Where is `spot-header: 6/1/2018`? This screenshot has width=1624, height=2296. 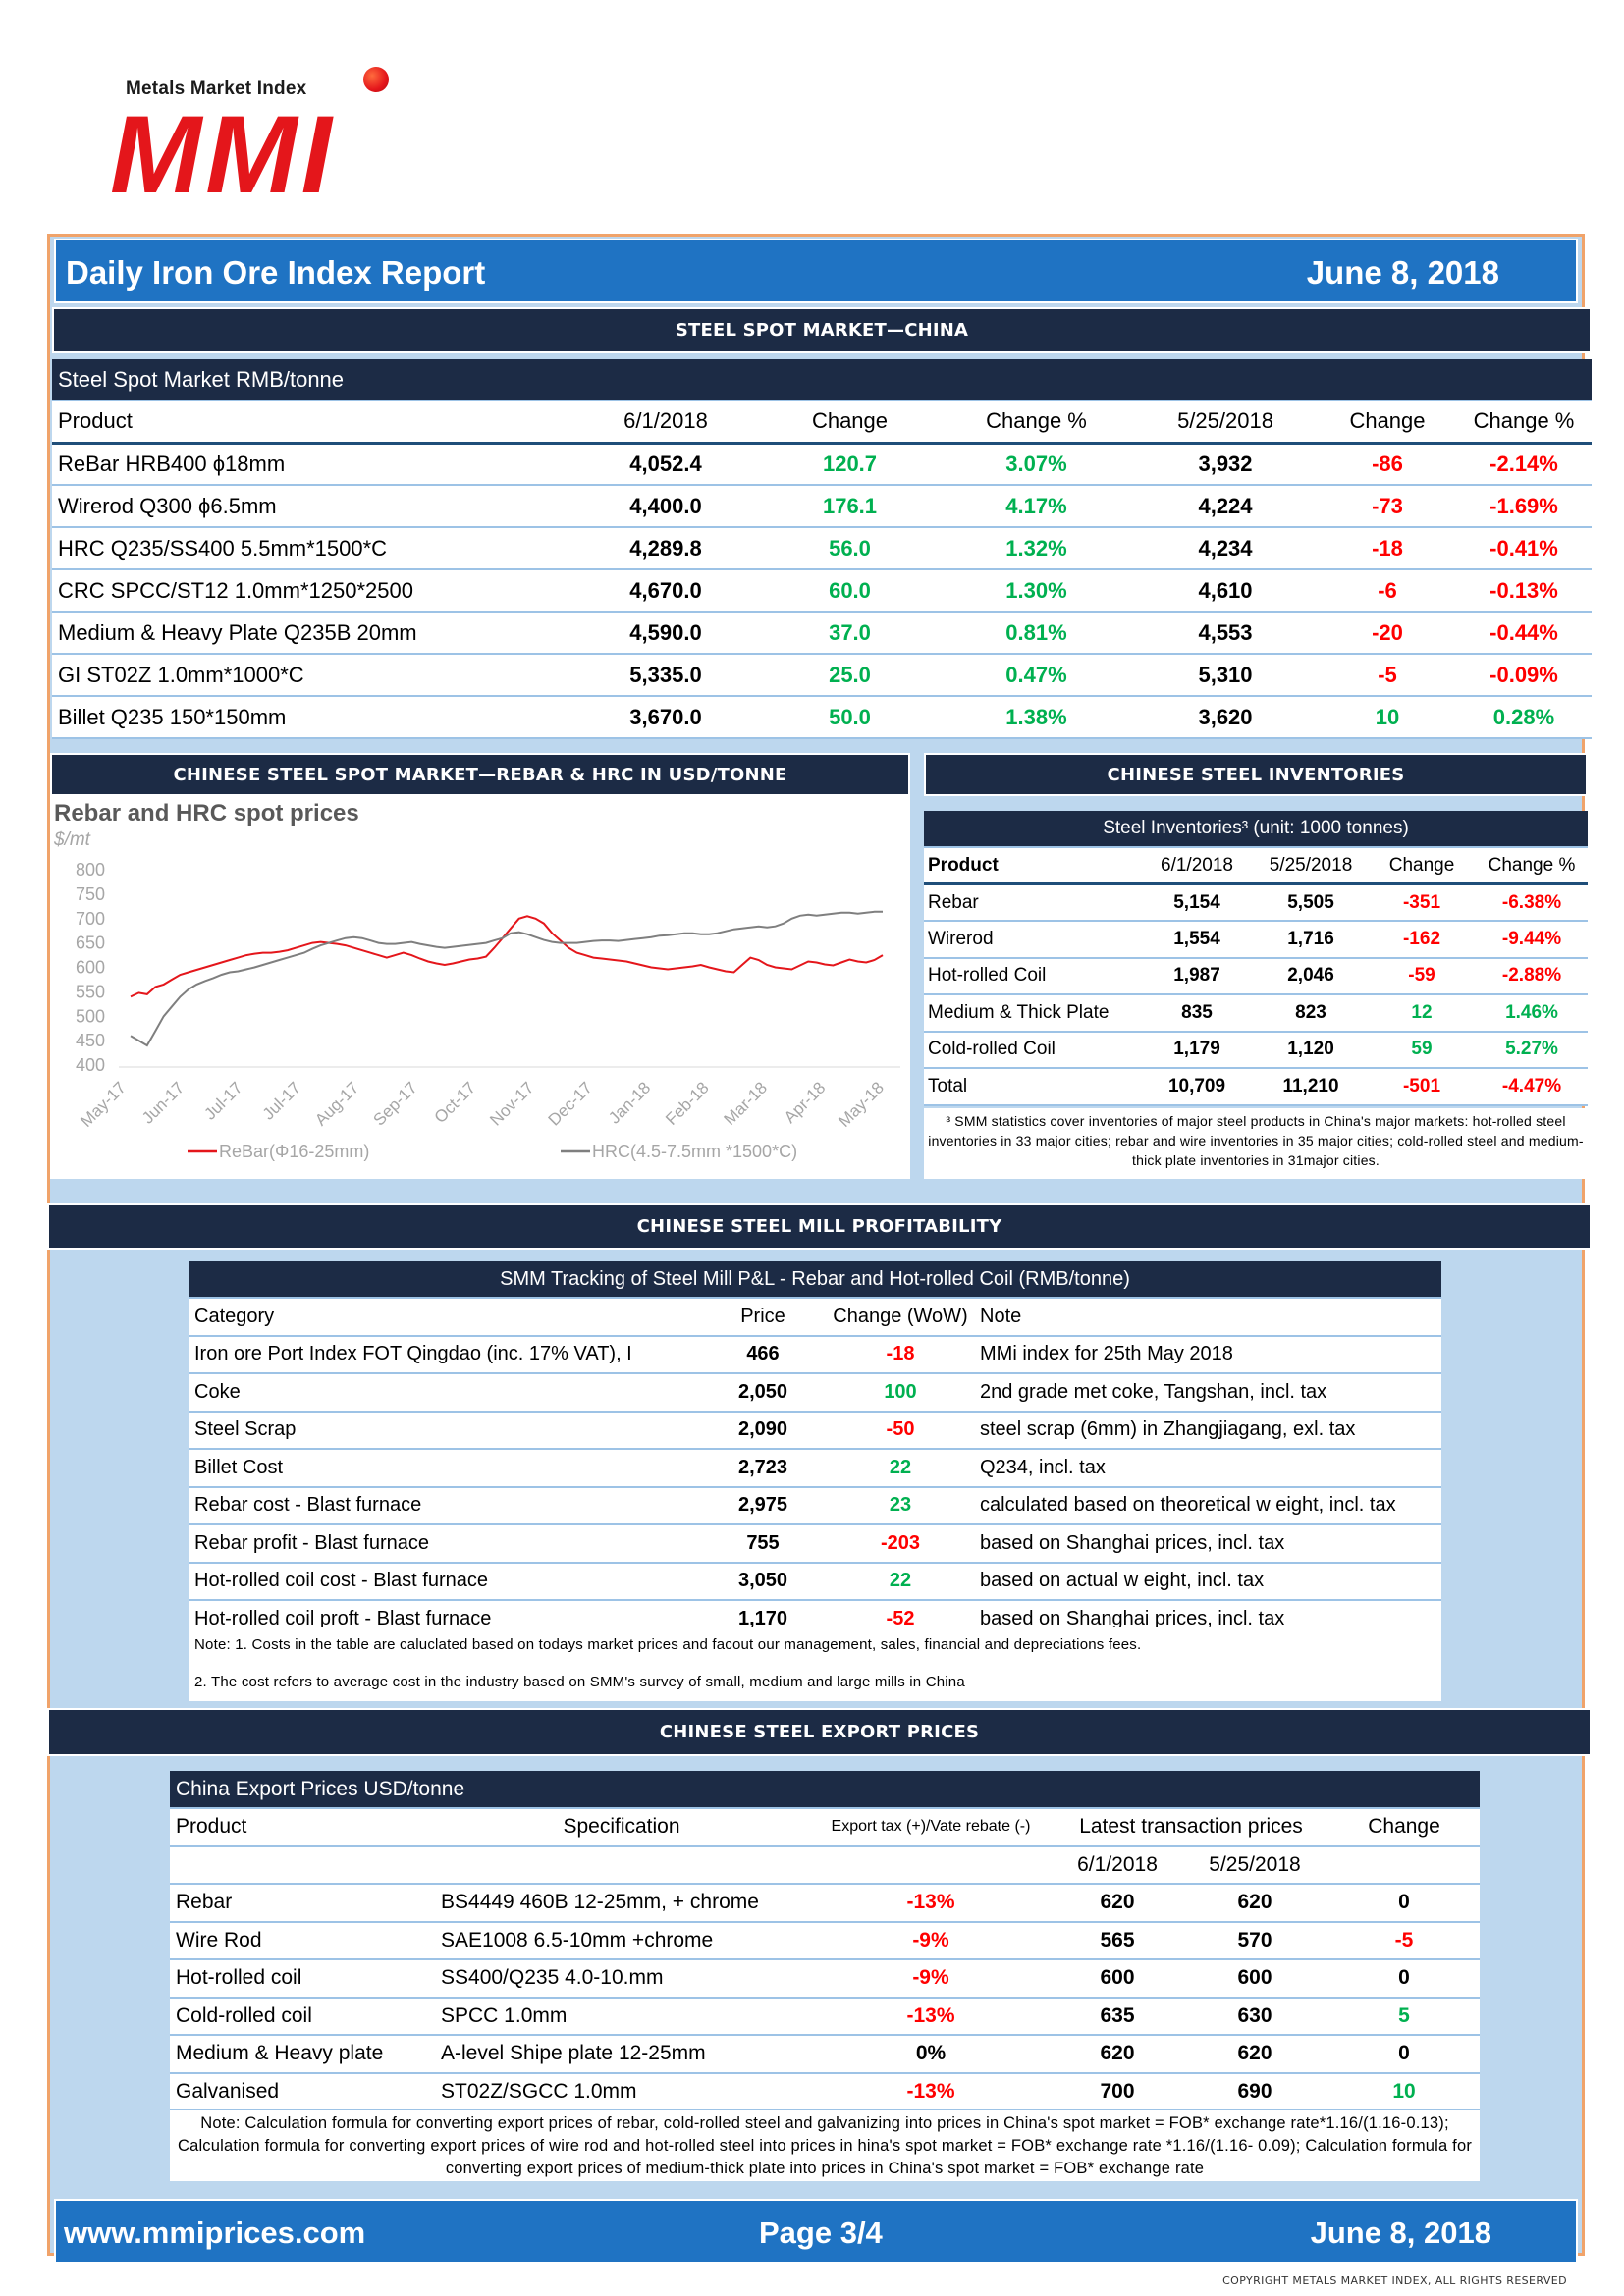
spot-header: 6/1/2018 is located at coordinates (665, 423).